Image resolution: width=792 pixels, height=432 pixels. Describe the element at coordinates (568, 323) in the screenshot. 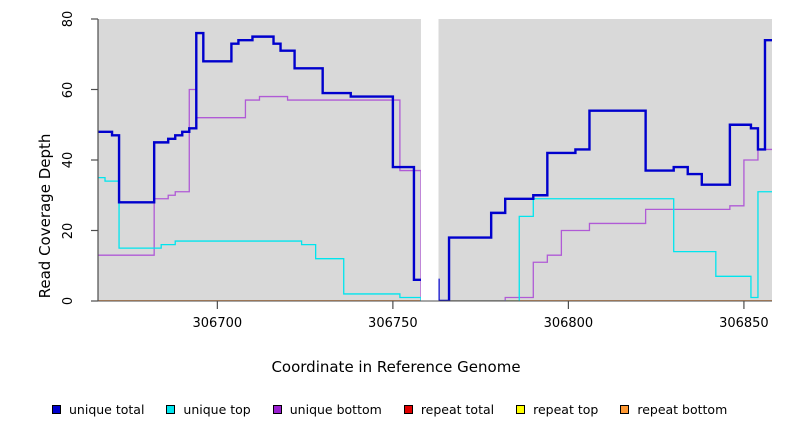

I see `x-tick-label: 306800` at that location.